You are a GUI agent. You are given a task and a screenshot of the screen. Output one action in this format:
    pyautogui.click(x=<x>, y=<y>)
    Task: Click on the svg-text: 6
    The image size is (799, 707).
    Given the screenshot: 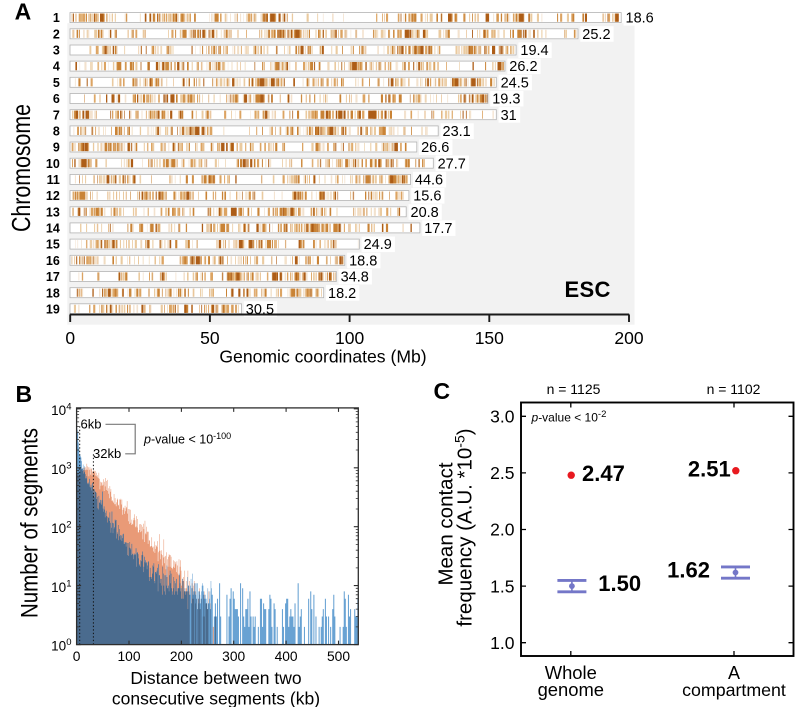 What is the action you would take?
    pyautogui.click(x=56, y=99)
    